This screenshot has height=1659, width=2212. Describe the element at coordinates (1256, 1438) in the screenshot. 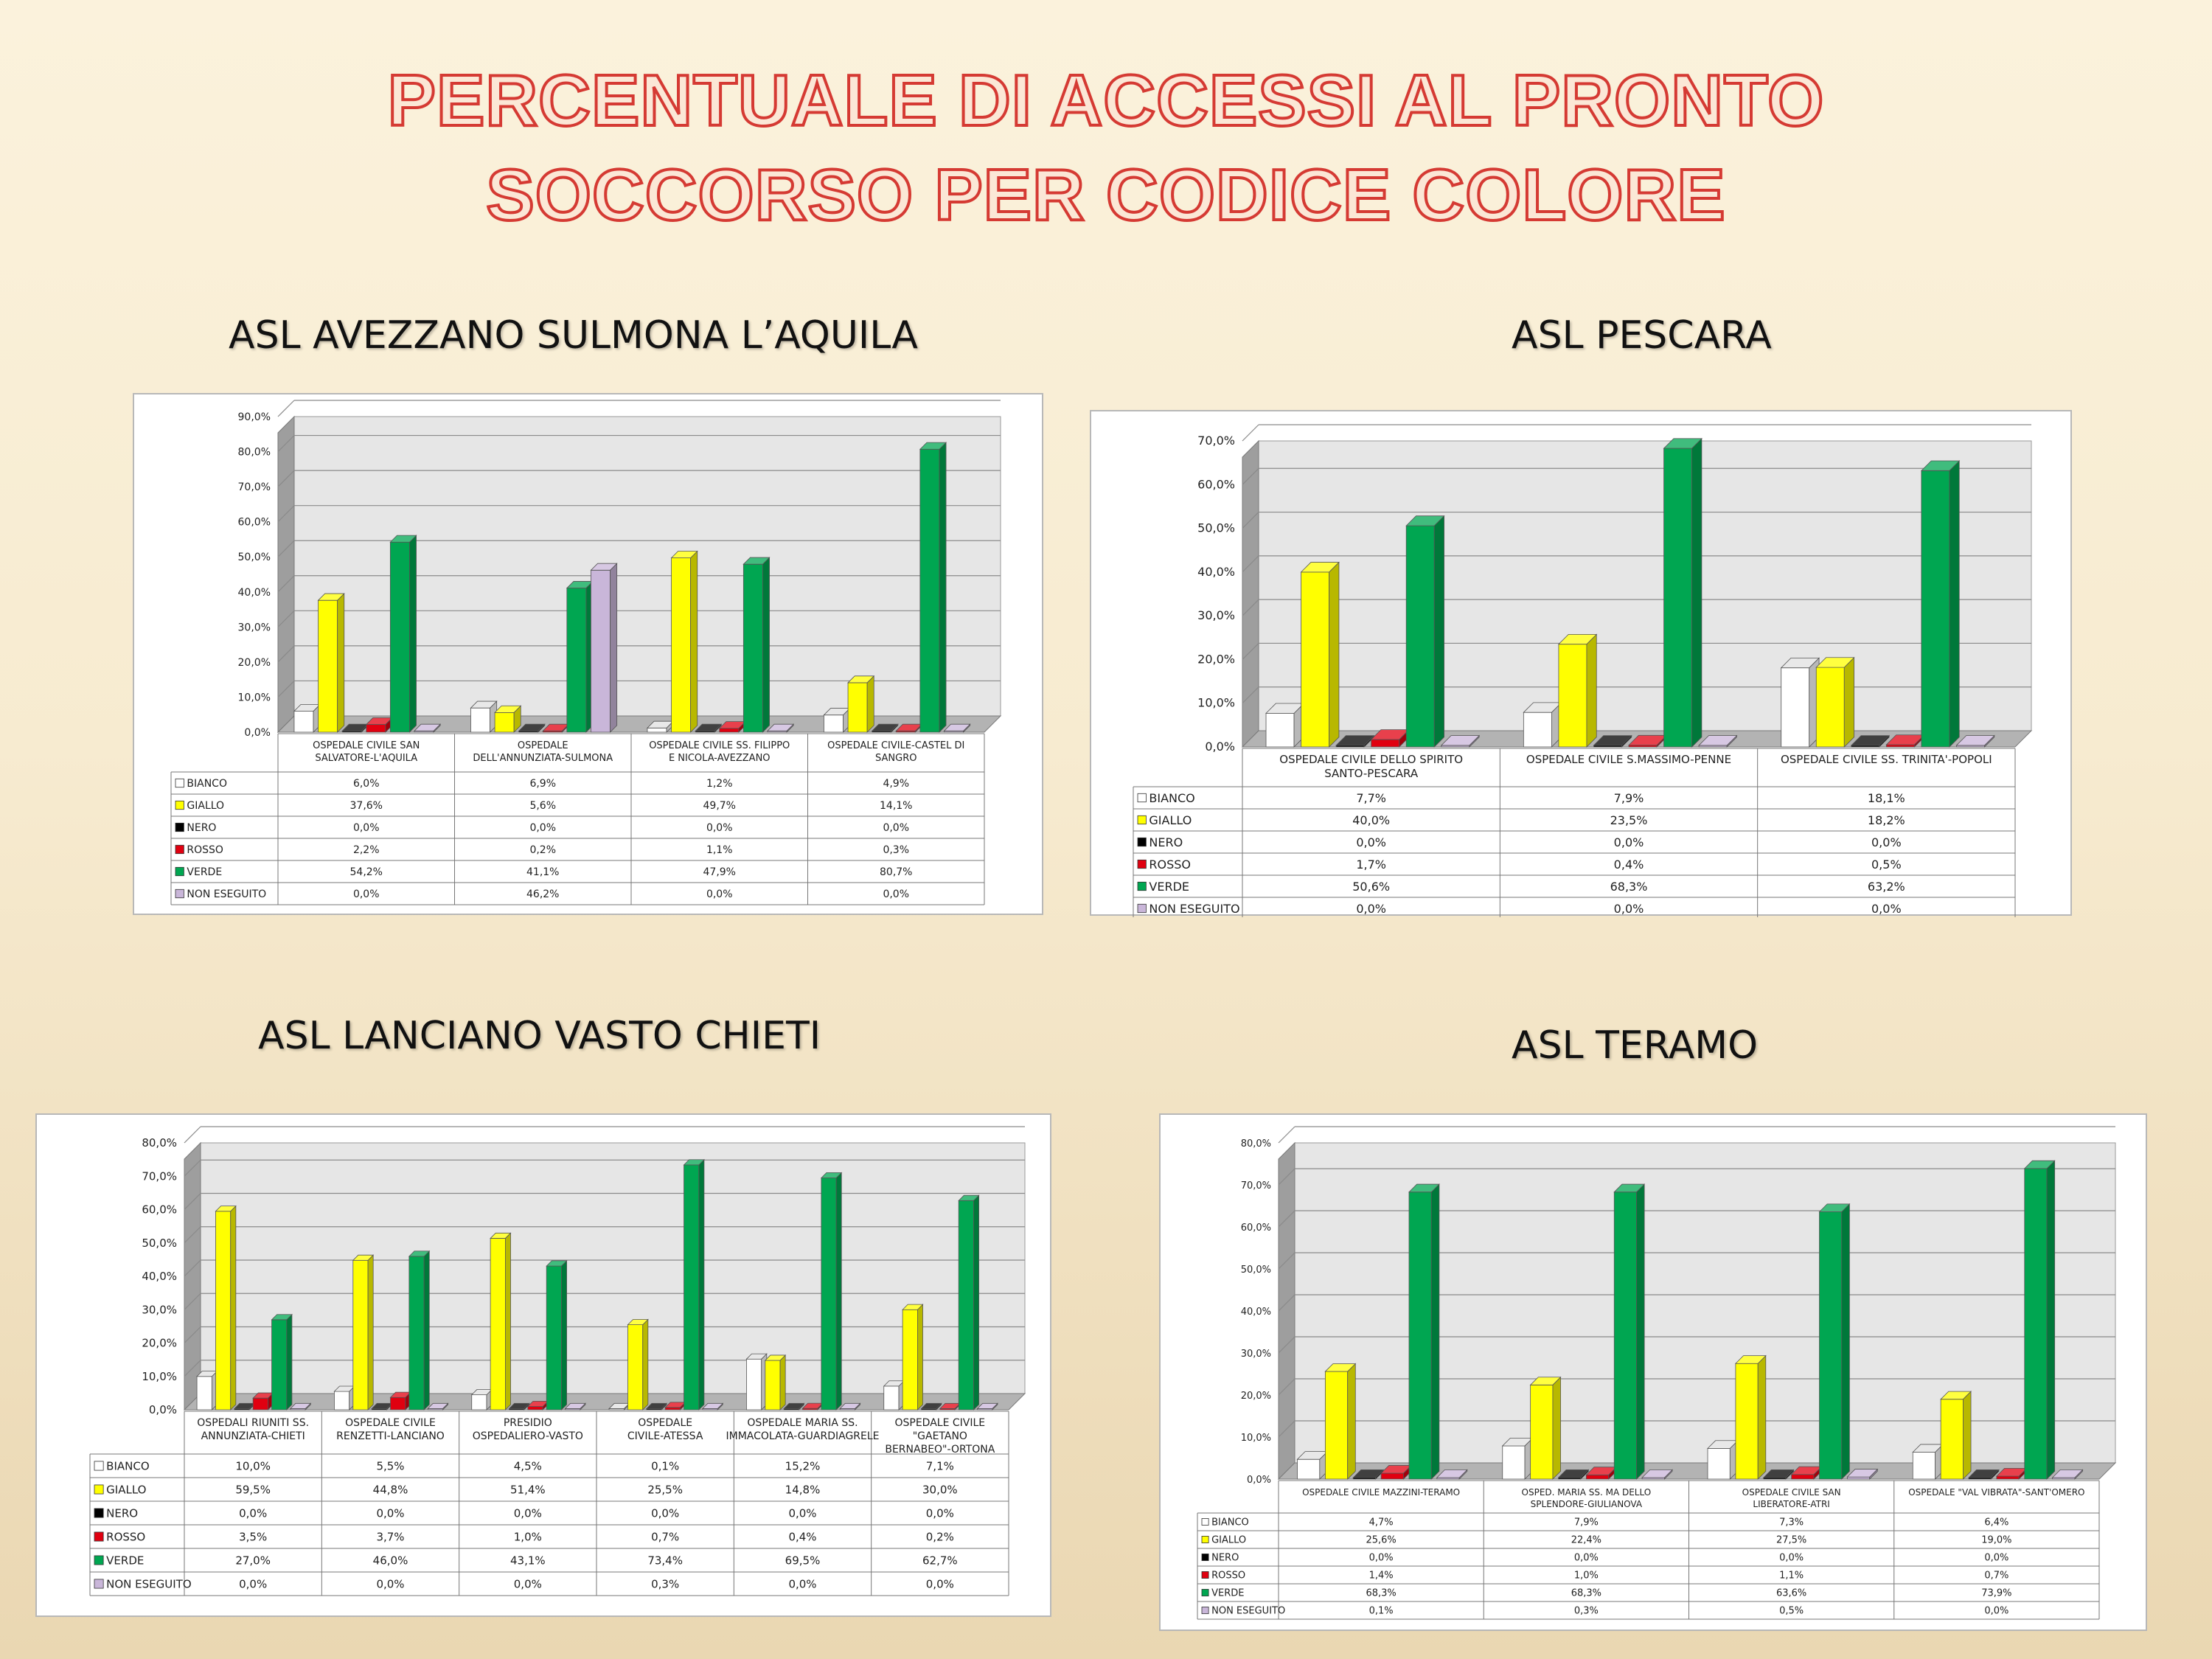

I see `y-tick-label: 10,0%` at that location.